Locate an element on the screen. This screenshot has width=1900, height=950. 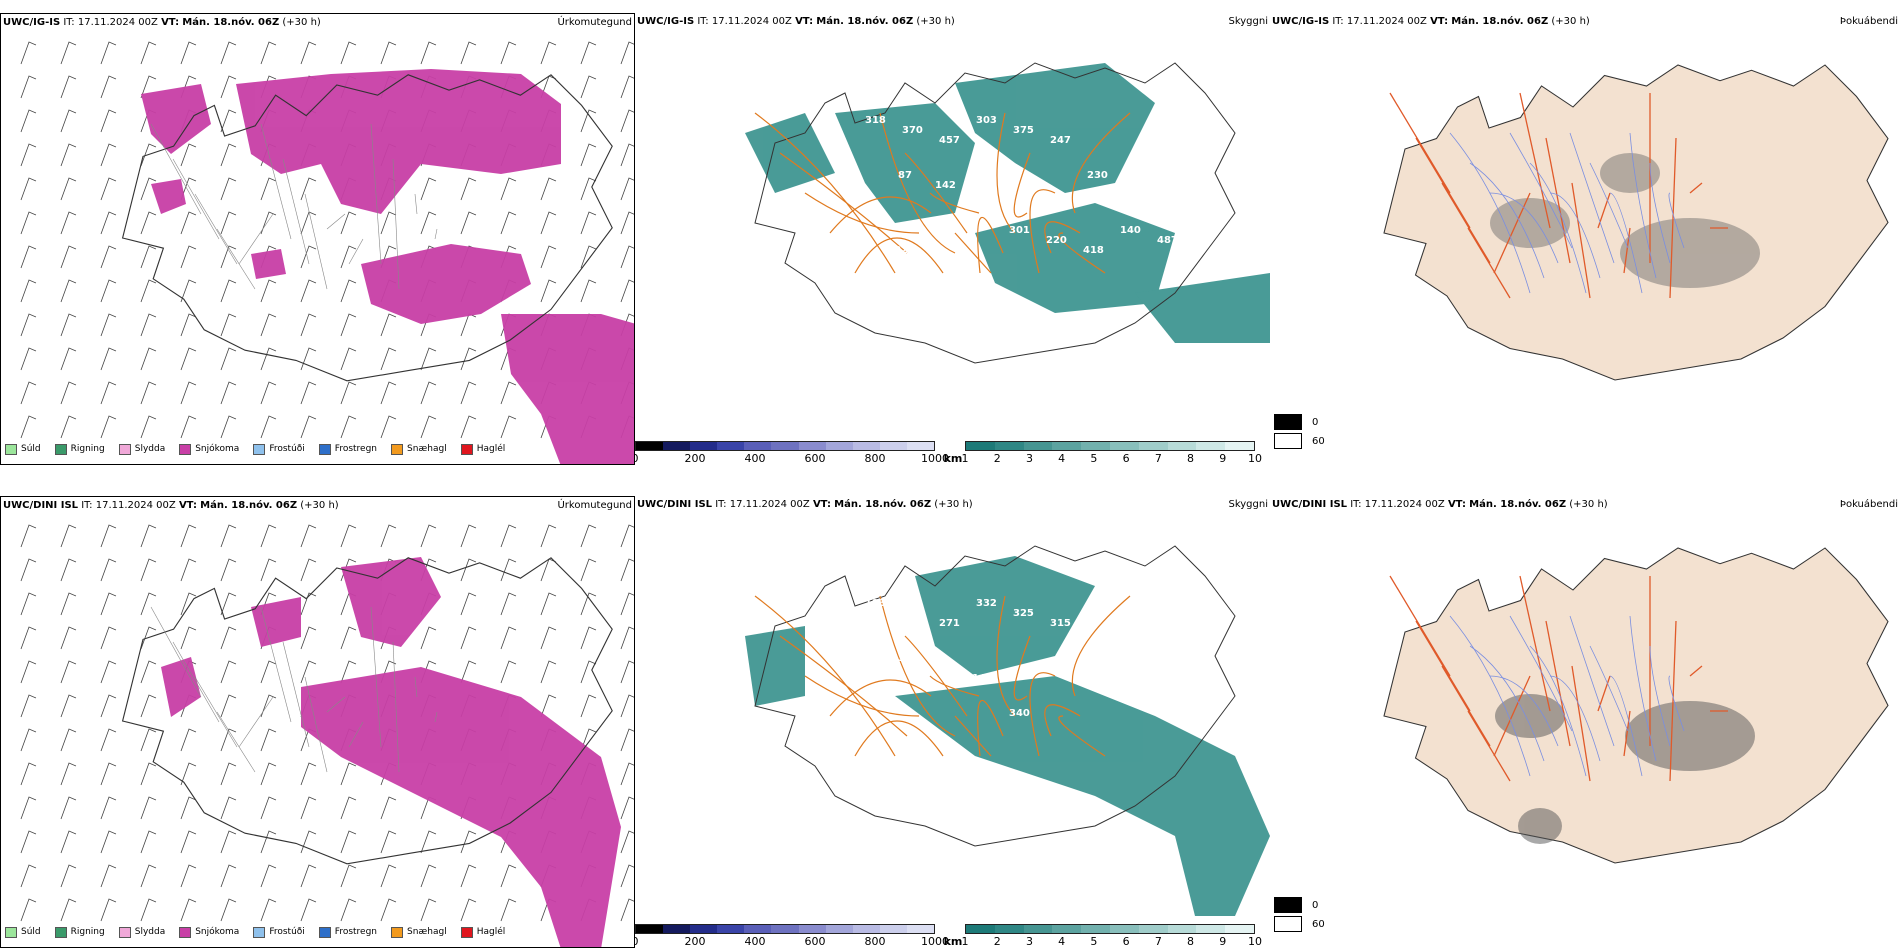
cloud-map: 193 558 271 332 325 315 320 252 386 338 247 142 340 is located at coordinates (1007, 730).